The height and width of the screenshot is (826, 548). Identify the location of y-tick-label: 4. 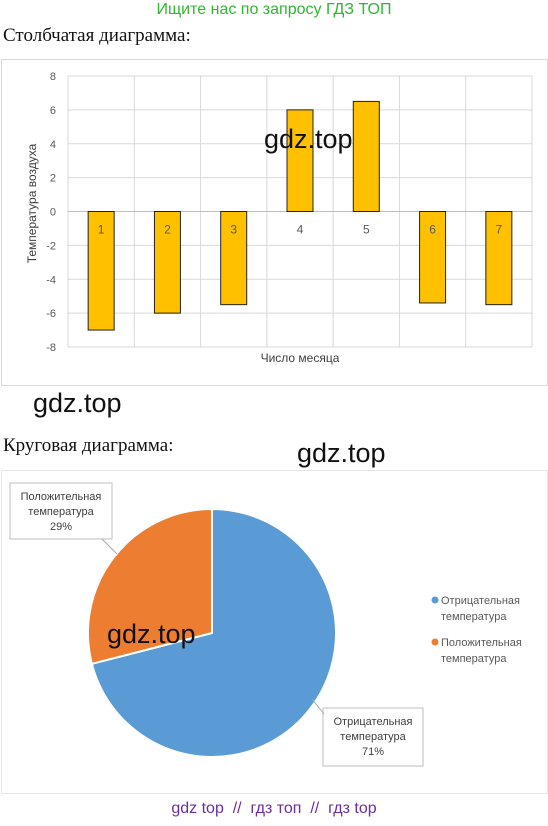
(53, 145).